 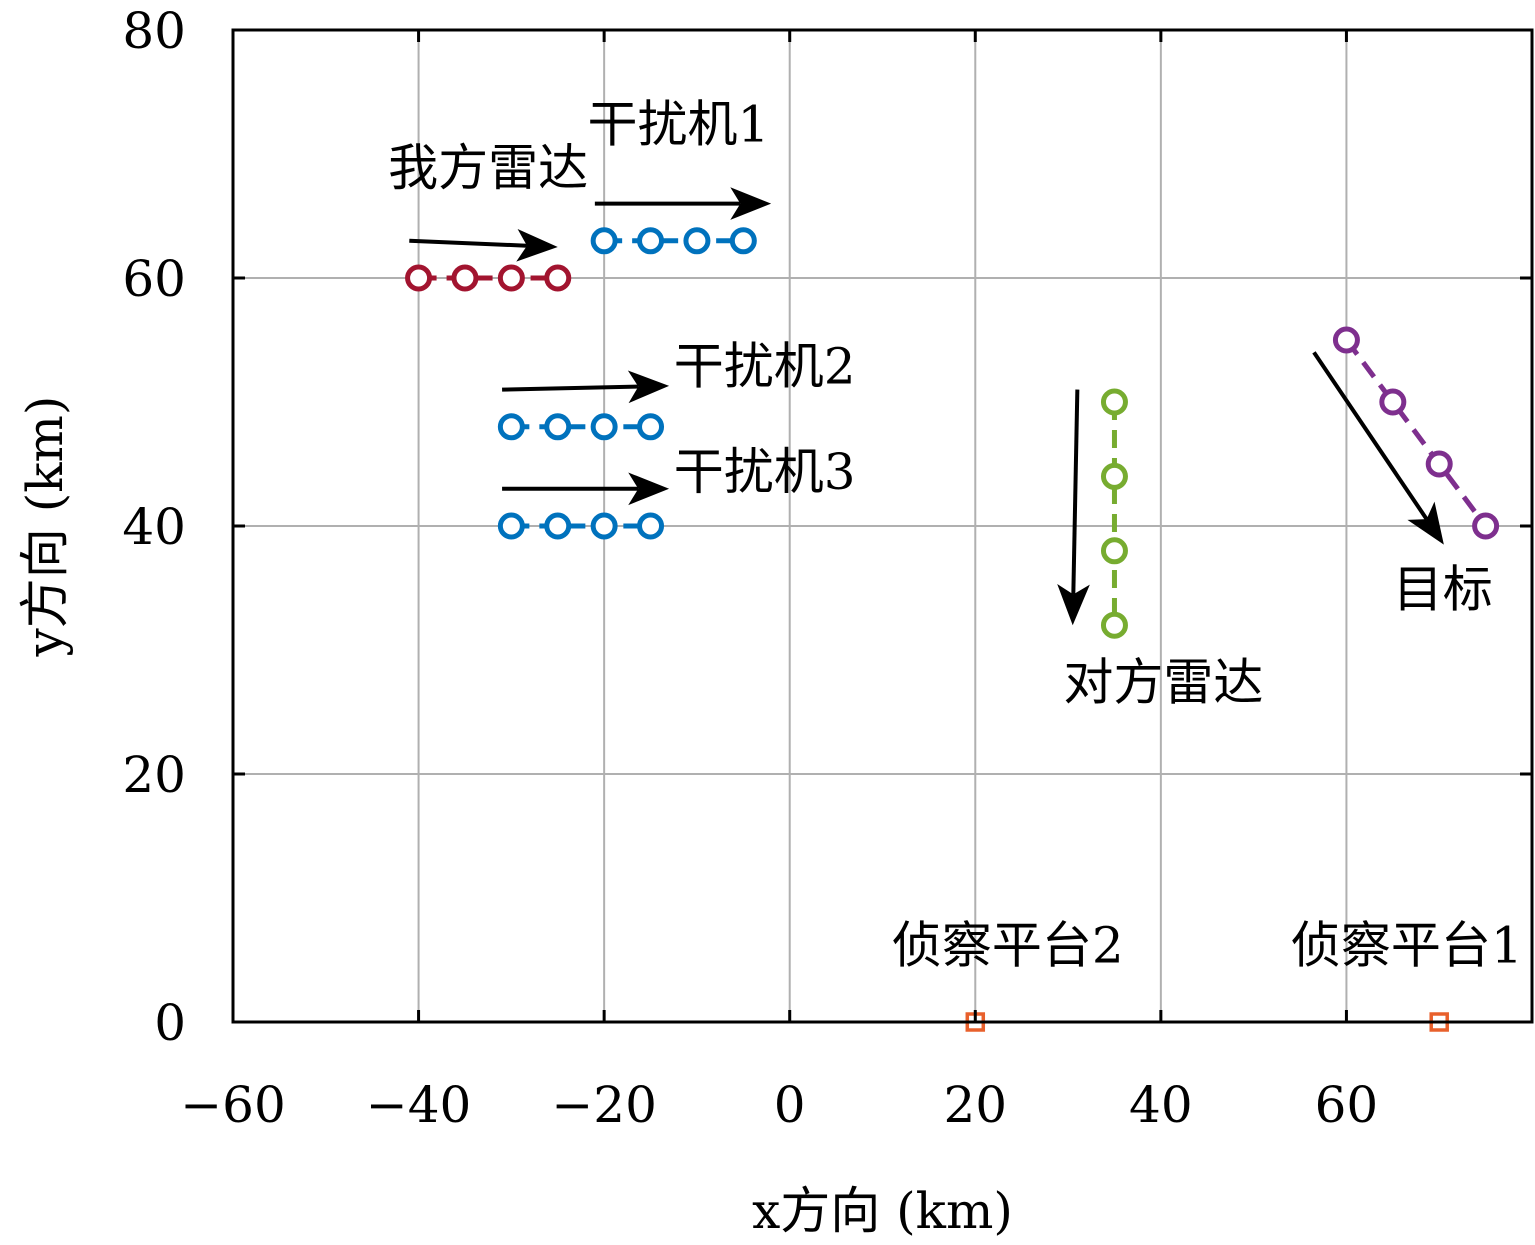 I want to click on x-tick-label: 0, so click(x=790, y=1105).